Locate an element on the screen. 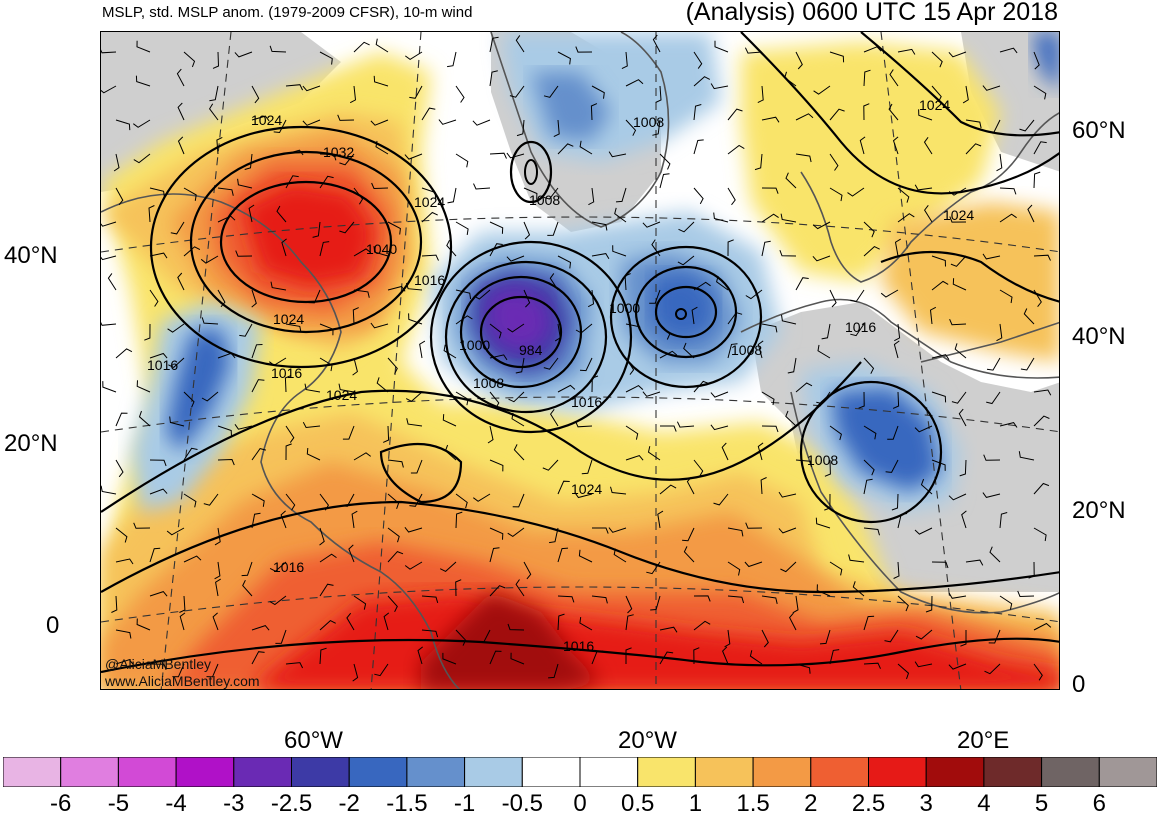  lat-label-left: 20°N is located at coordinates (31, 443).